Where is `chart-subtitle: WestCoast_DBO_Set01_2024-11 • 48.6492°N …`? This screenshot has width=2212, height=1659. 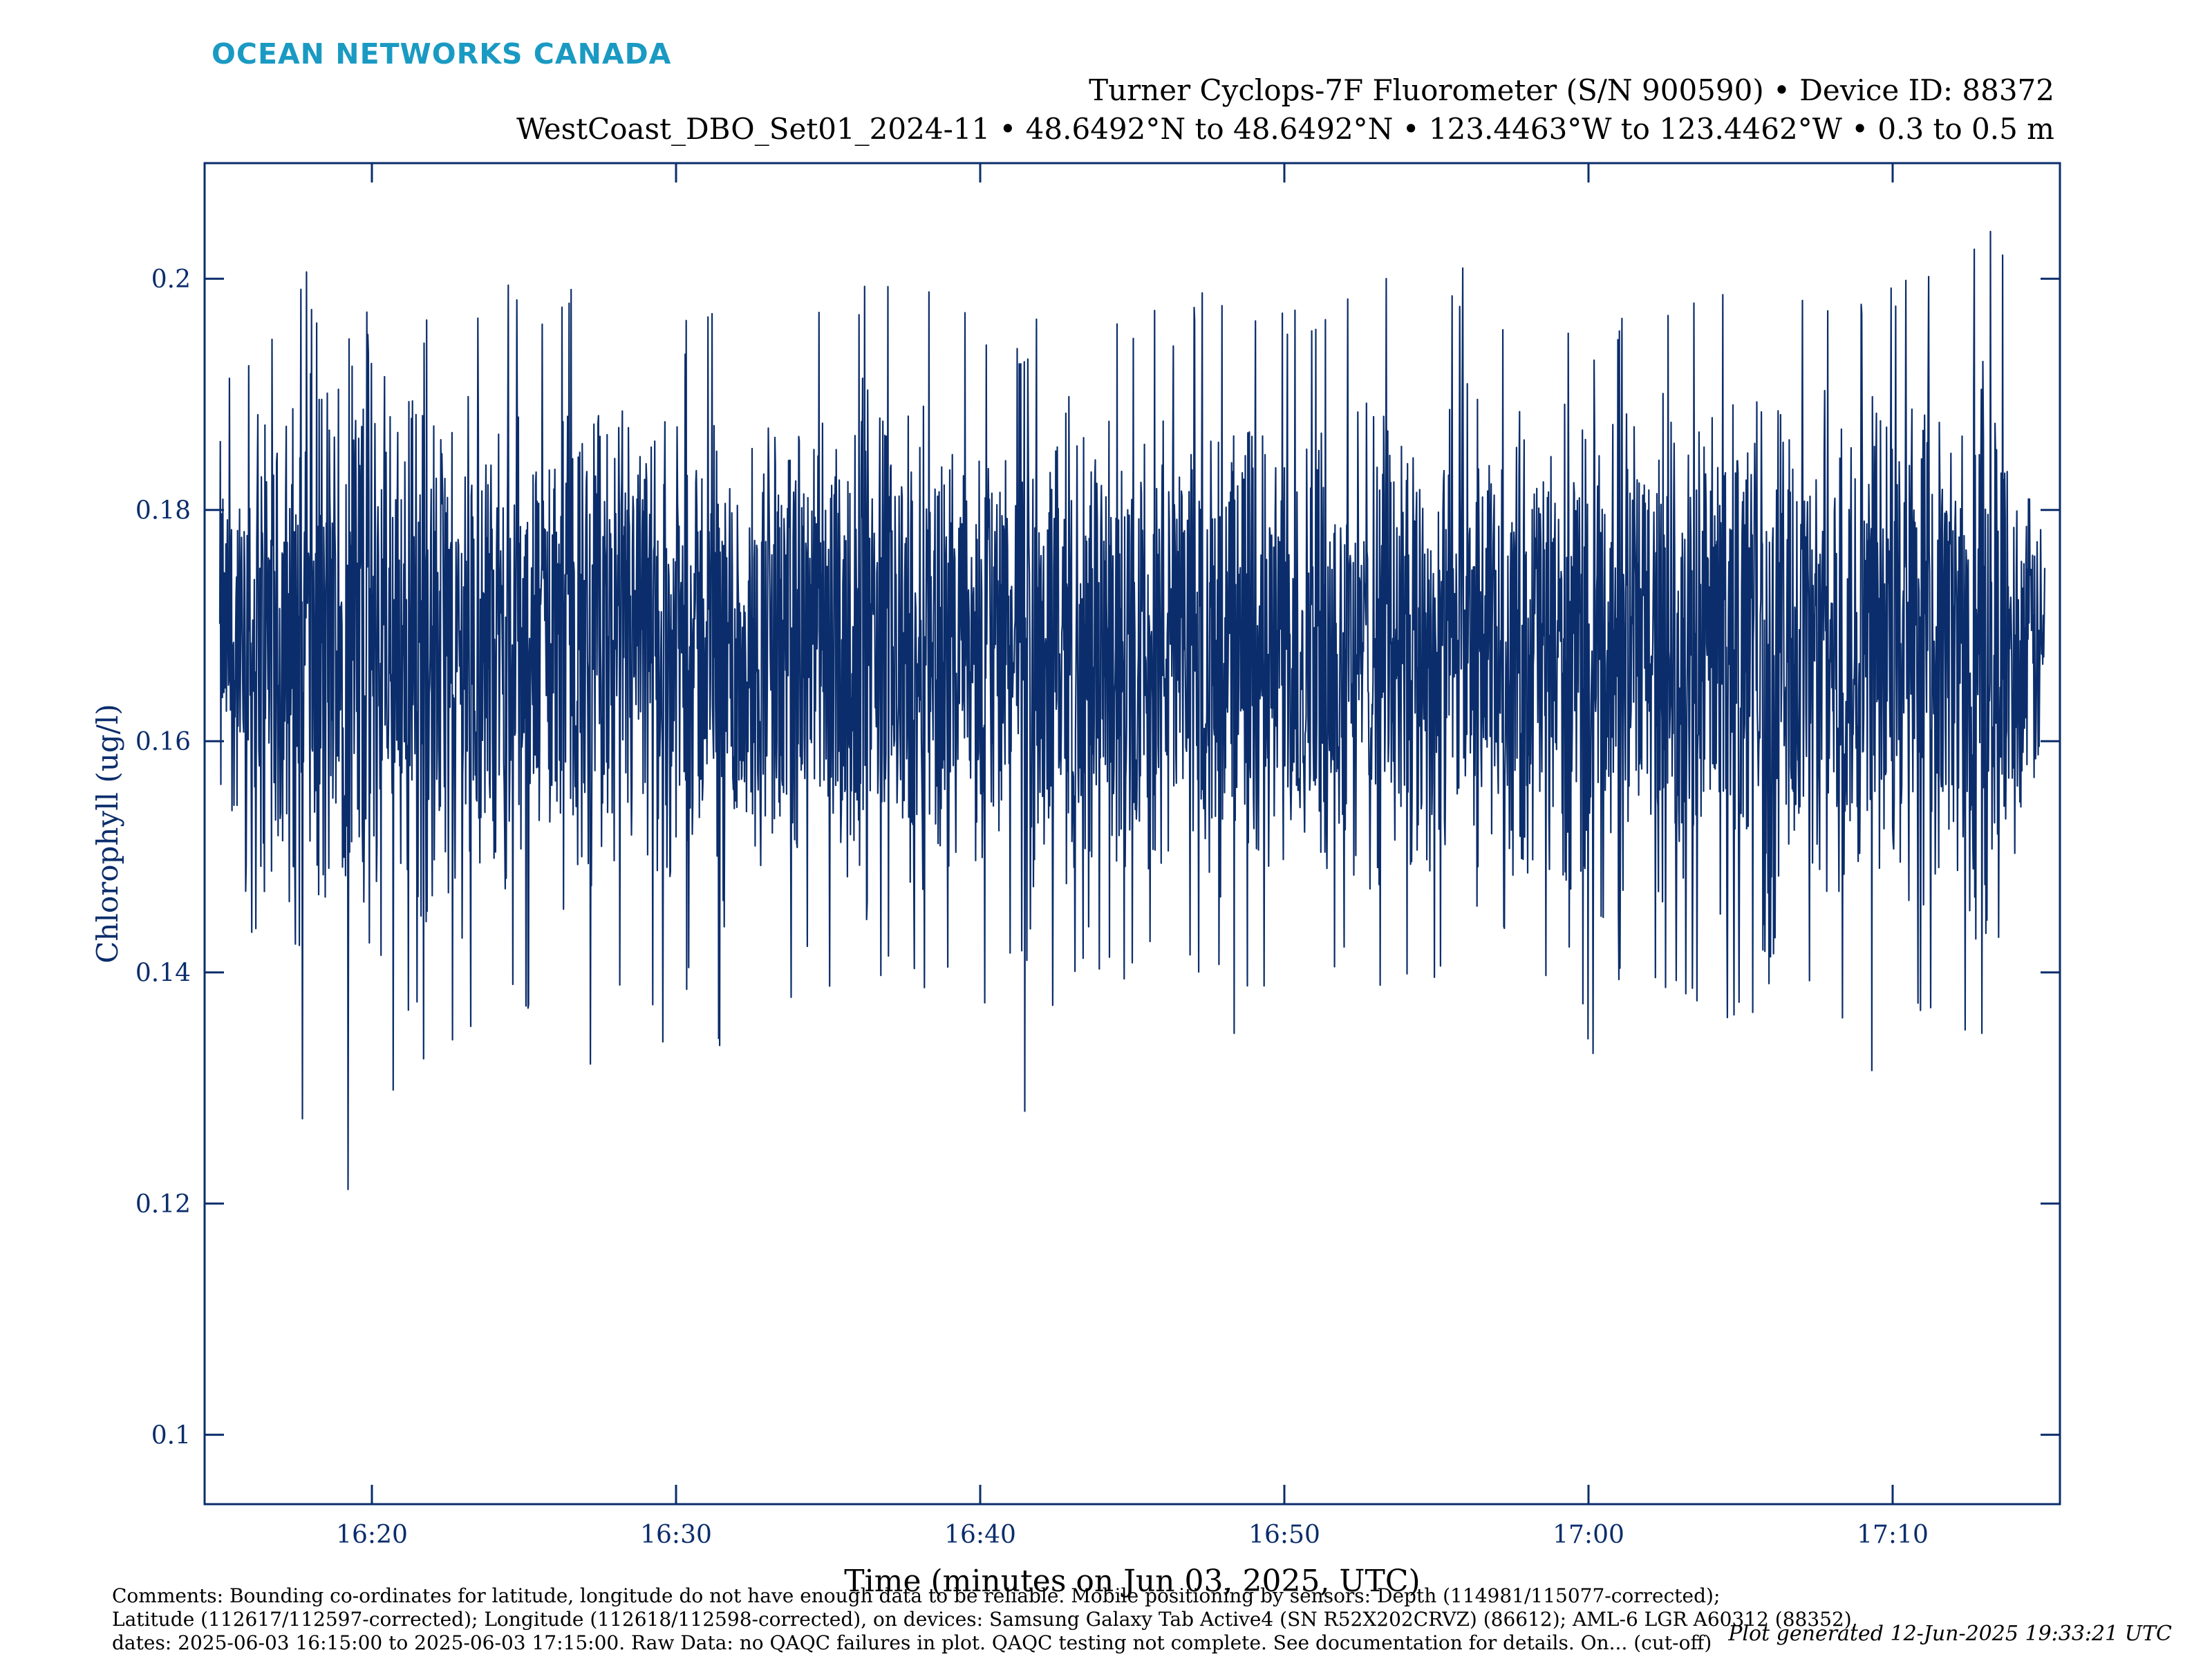
chart-subtitle: WestCoast_DBO_Set01_2024-11 • 48.6492°N … is located at coordinates (1285, 129).